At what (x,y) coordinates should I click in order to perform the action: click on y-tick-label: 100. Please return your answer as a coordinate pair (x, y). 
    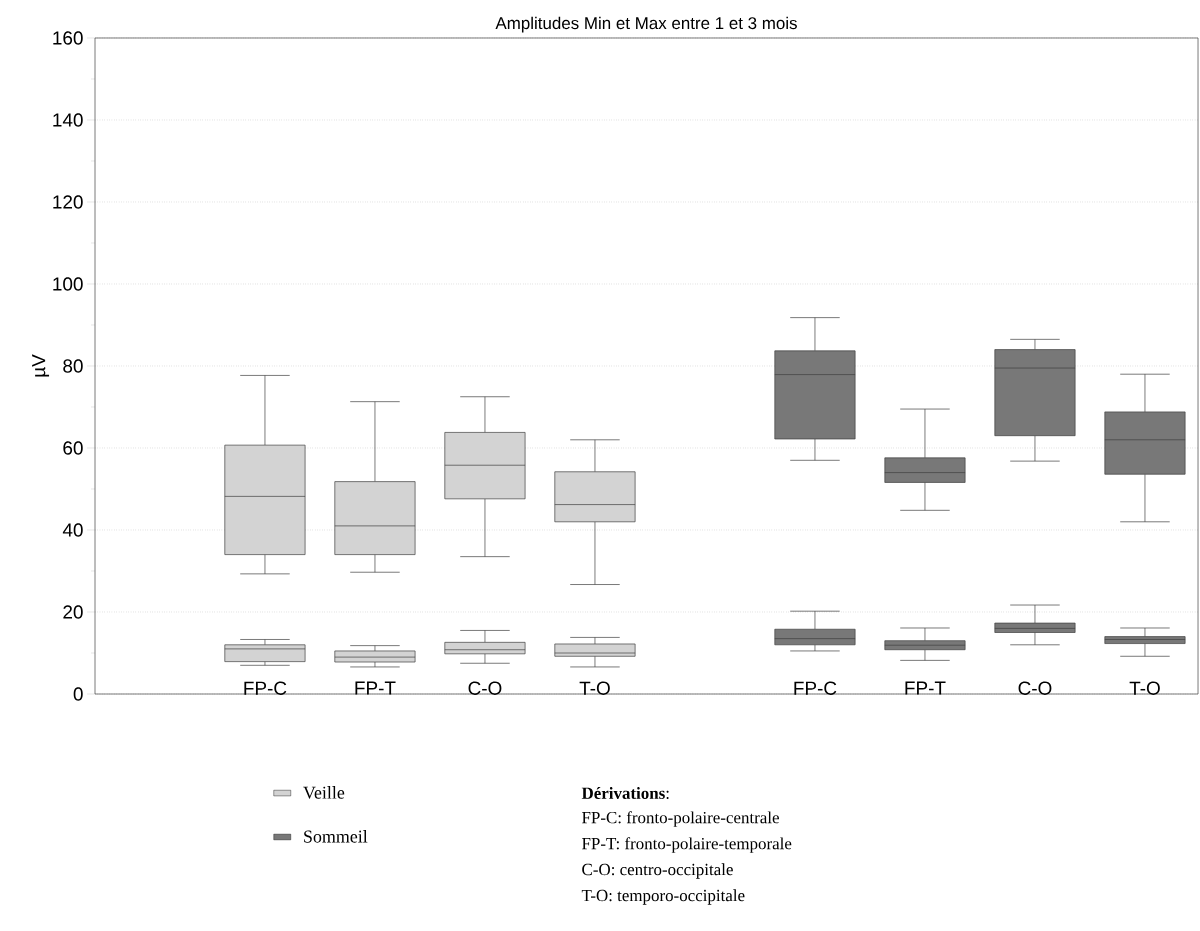
    Looking at the image, I should click on (68, 284).